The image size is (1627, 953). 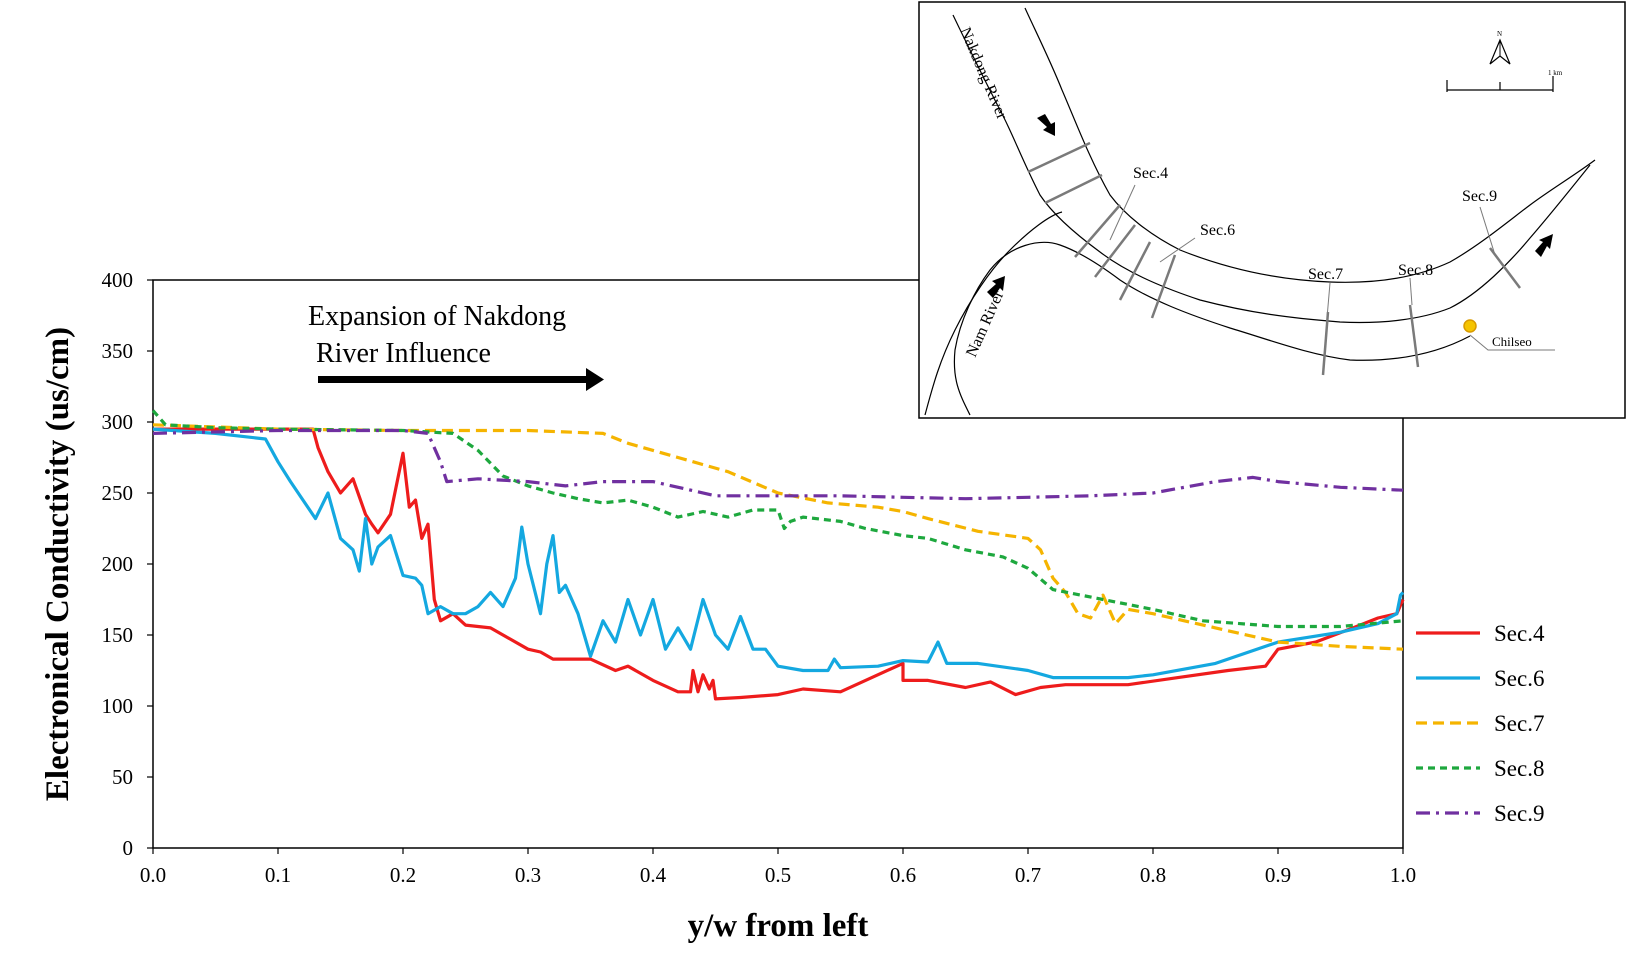 I want to click on y-tick-label: 200, so click(x=118, y=564).